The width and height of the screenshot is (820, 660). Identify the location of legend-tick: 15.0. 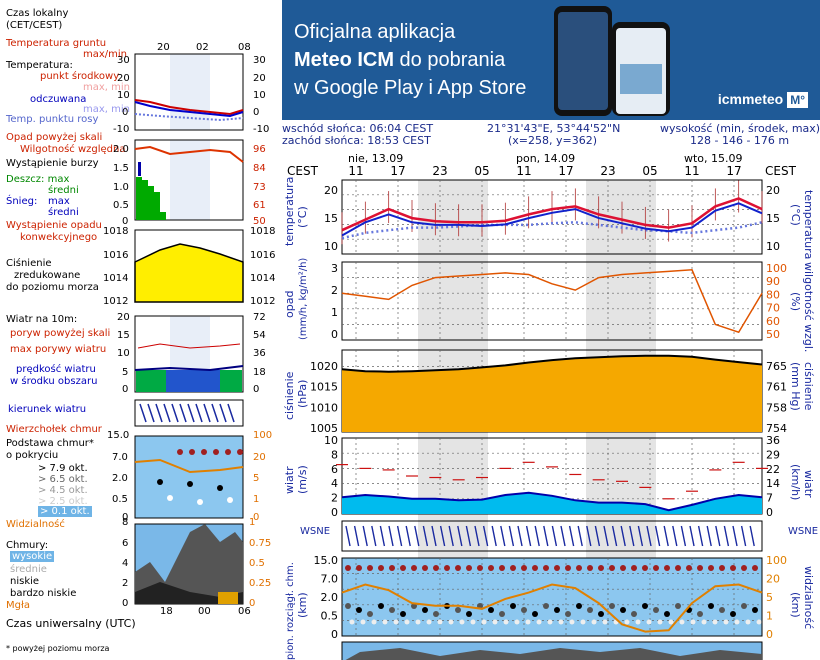
(118, 435).